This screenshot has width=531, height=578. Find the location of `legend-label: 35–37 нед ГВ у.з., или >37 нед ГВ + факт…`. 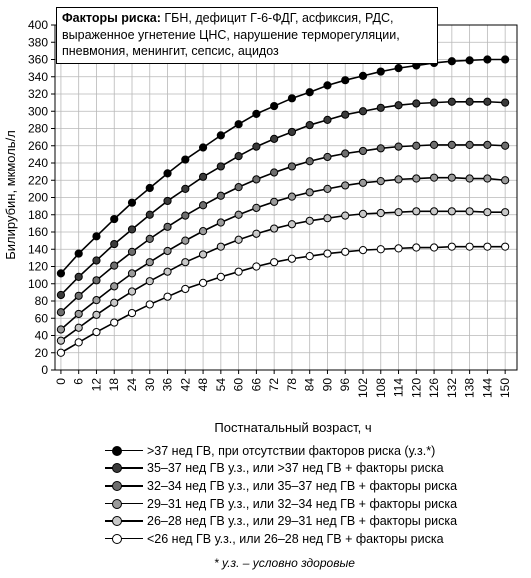

legend-label: 35–37 нед ГВ у.з., или >37 нед ГВ + факт… is located at coordinates (295, 468).